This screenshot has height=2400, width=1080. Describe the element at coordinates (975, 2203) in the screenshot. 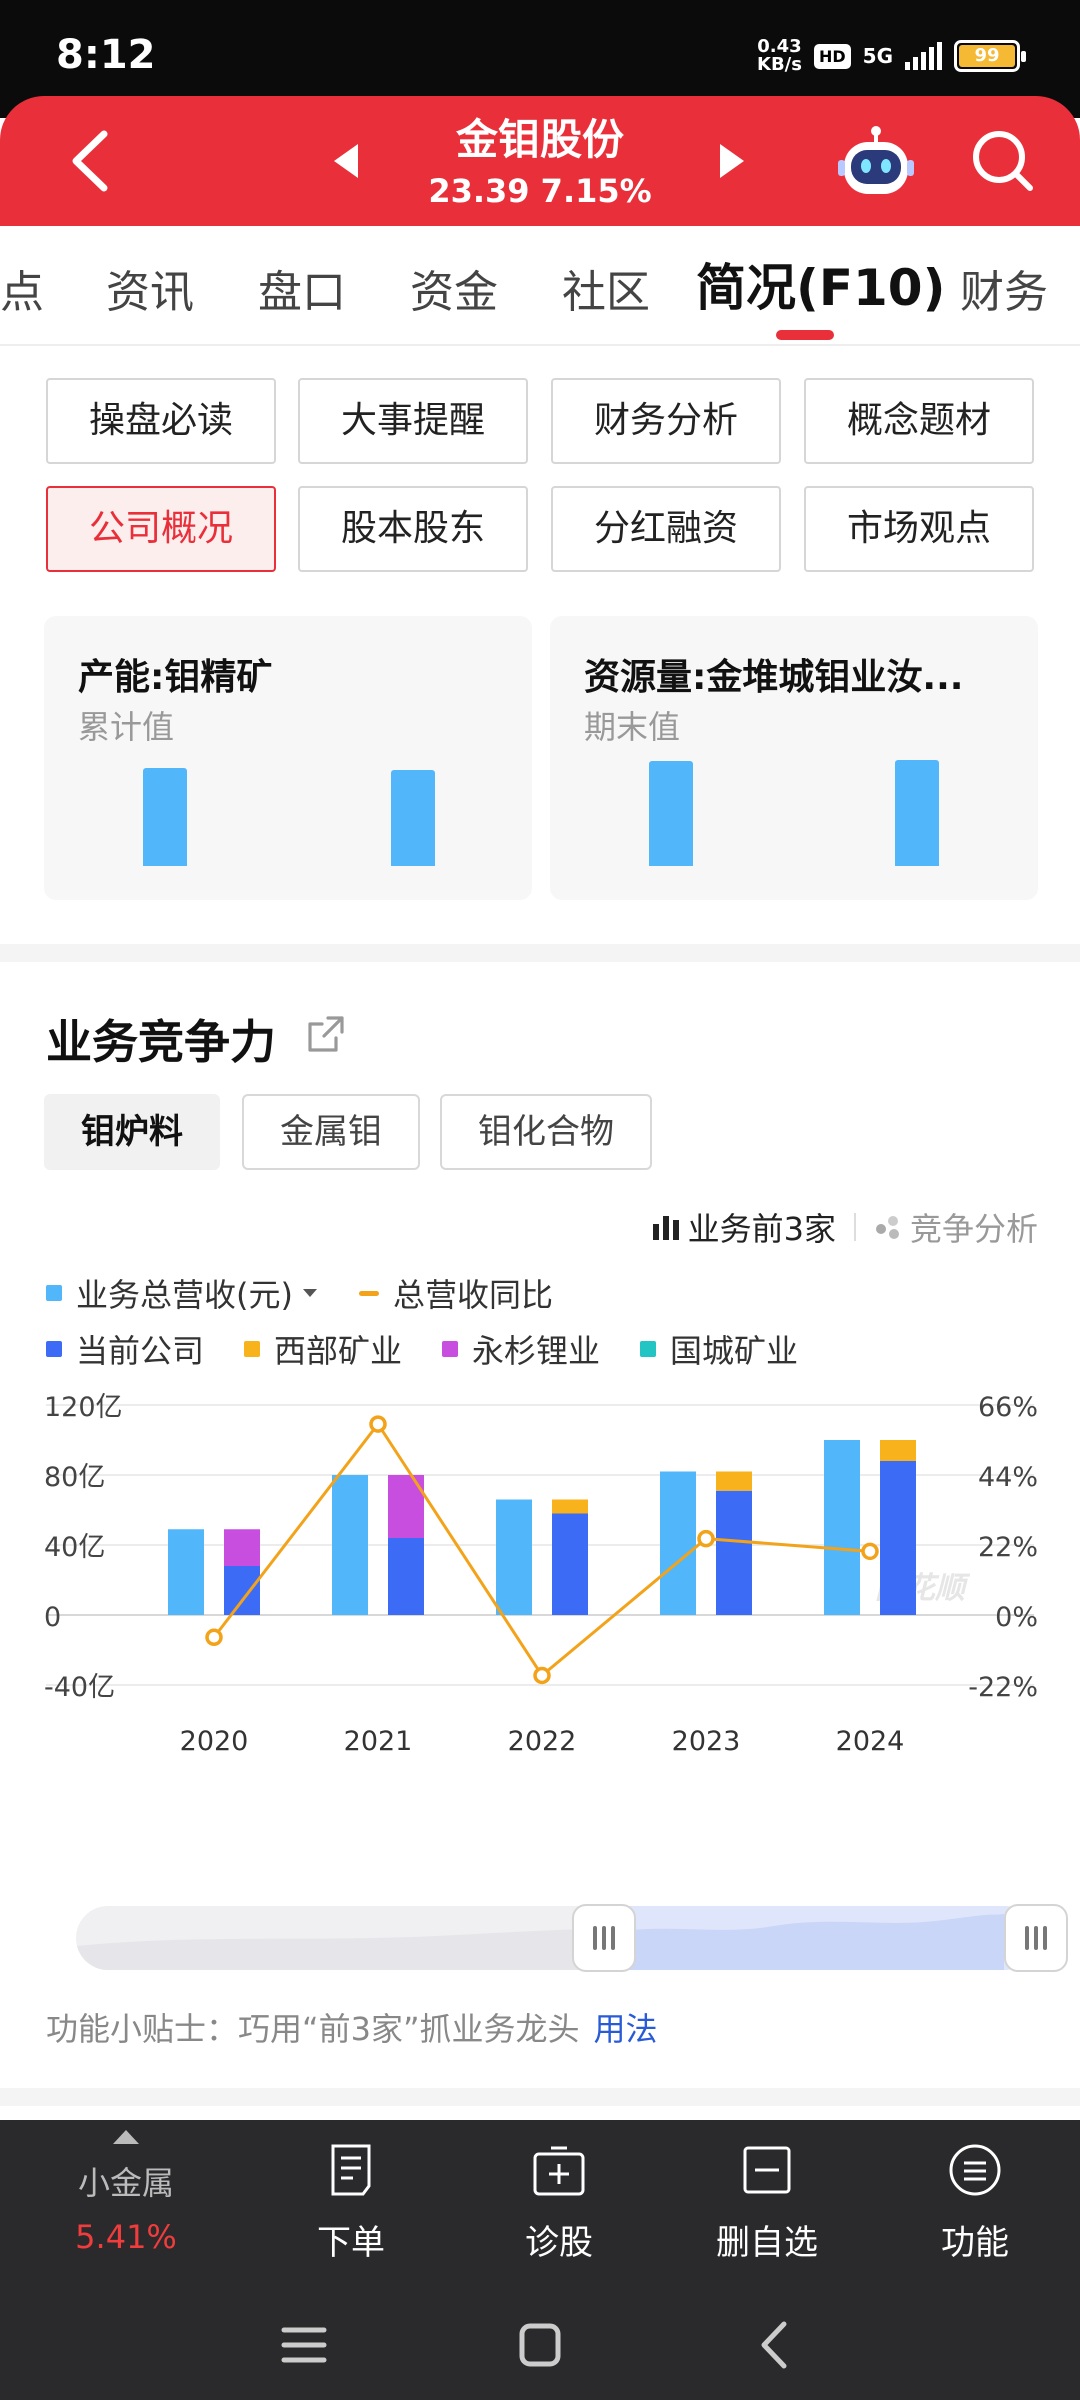

I see `functions-button: 功能` at that location.